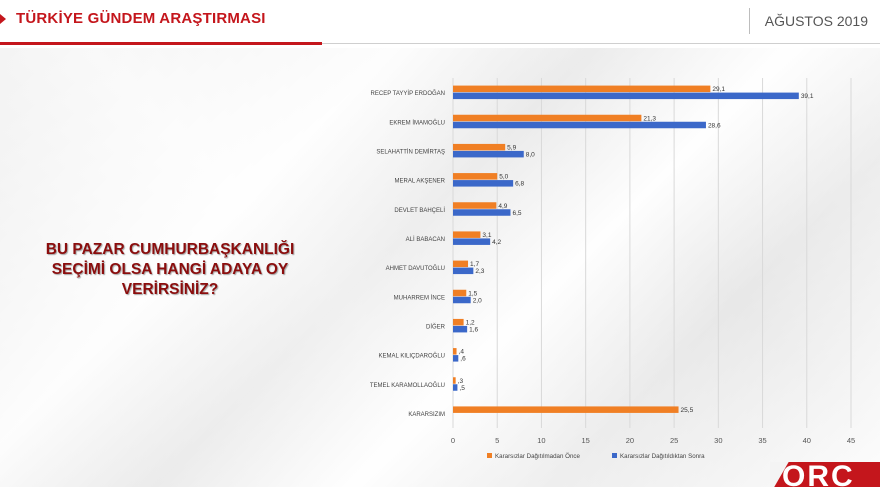  I want to click on data-label: 1,2, so click(470, 322).